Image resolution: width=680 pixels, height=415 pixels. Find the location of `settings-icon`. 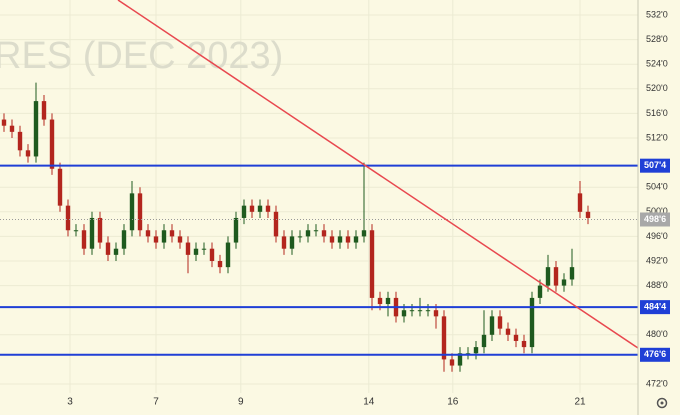

settings-icon is located at coordinates (662, 403).